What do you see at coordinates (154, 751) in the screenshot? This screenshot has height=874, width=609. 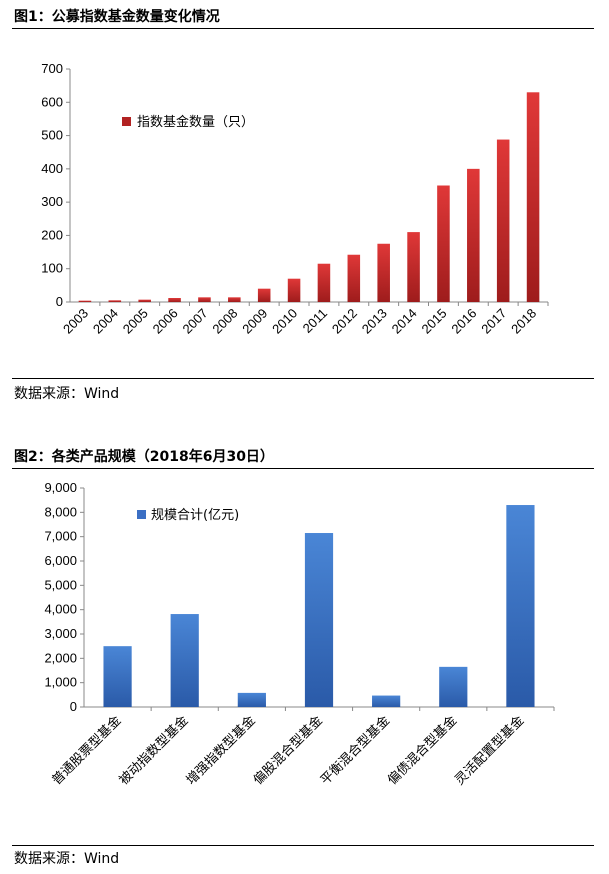 I see `c2-x-tick-label: 被动指数型基金` at bounding box center [154, 751].